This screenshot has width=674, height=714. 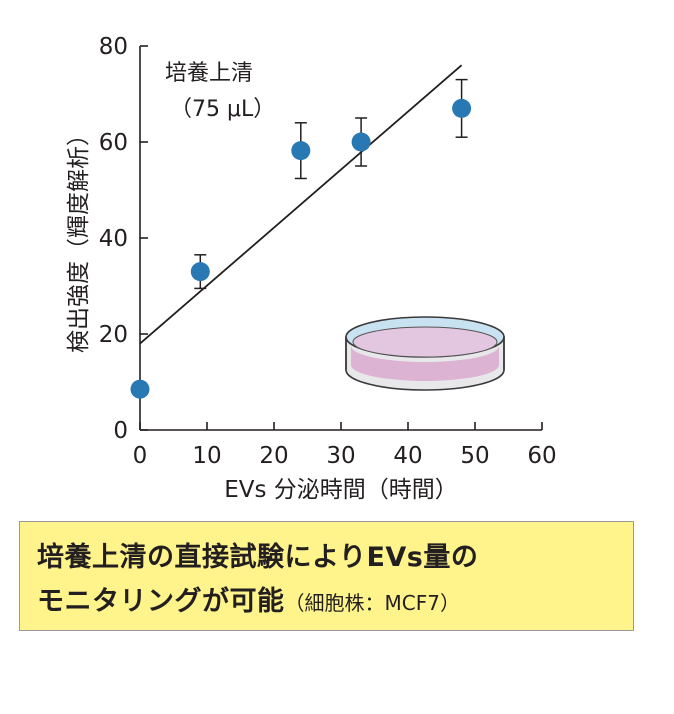 I want to click on x-tick-label: 0, so click(x=140, y=456).